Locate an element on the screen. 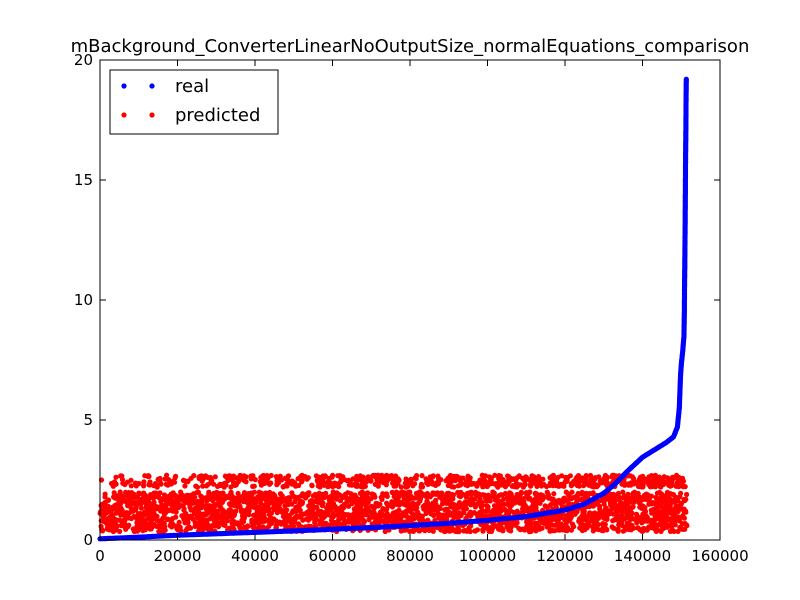 Image resolution: width=800 pixels, height=600 pixels. x-tick-label: 60000 is located at coordinates (333, 556).